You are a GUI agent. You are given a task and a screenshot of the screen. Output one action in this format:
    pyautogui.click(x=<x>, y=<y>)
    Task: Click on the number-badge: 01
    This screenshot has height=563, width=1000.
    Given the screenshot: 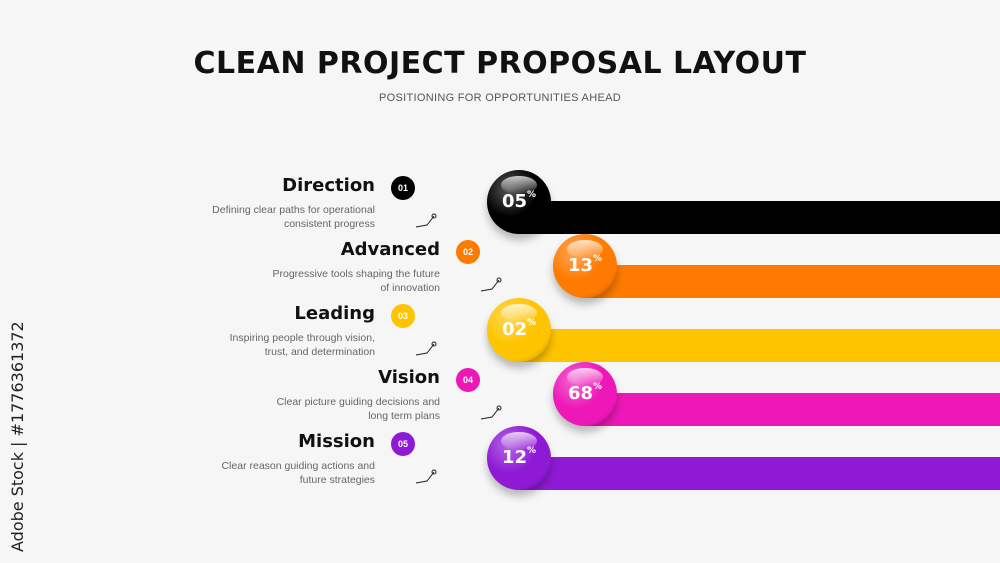 What is the action you would take?
    pyautogui.click(x=403, y=188)
    